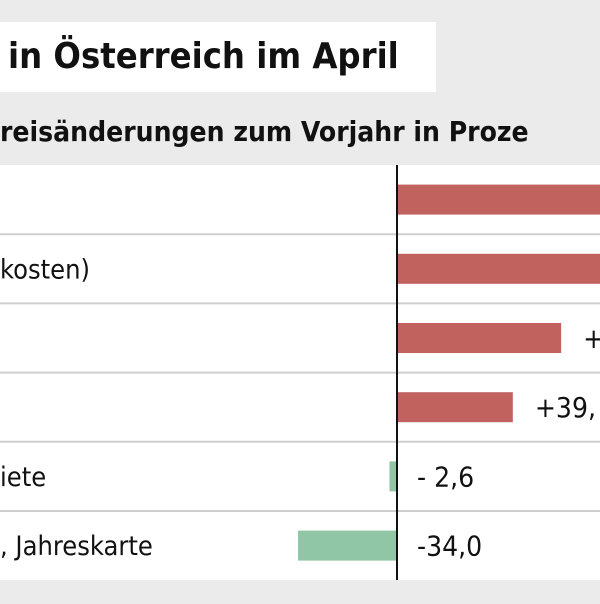 This screenshot has width=600, height=604. What do you see at coordinates (445, 476) in the screenshot?
I see `value-label: - 2,6` at bounding box center [445, 476].